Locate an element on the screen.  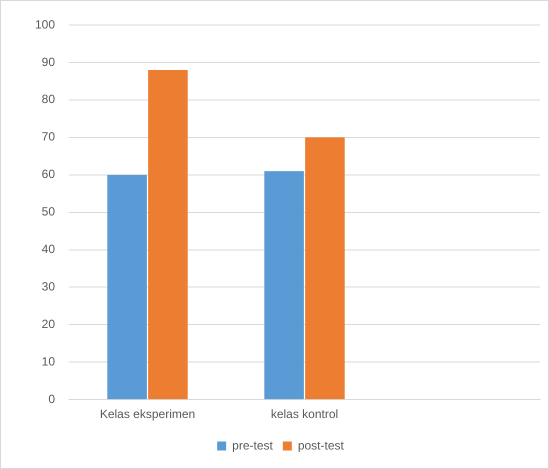
x-tick-label: kelas kontrol is located at coordinates (304, 414).